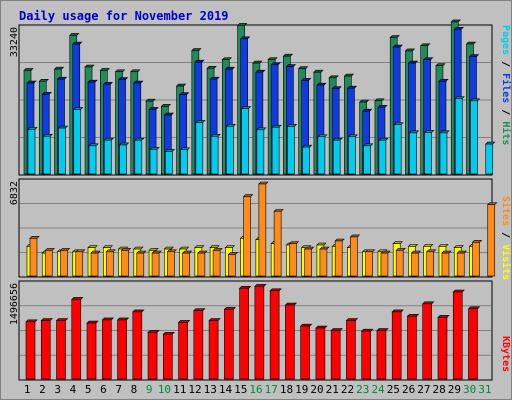 This screenshot has width=512, height=400. What do you see at coordinates (408, 389) in the screenshot?
I see `day-label-26: 26` at bounding box center [408, 389].